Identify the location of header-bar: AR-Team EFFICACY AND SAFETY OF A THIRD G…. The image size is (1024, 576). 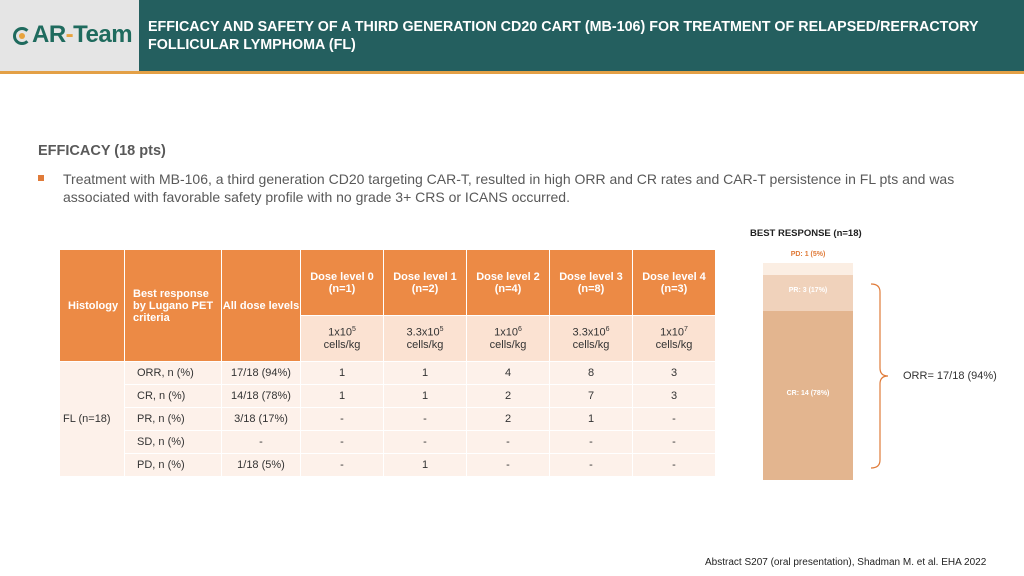
(512, 37).